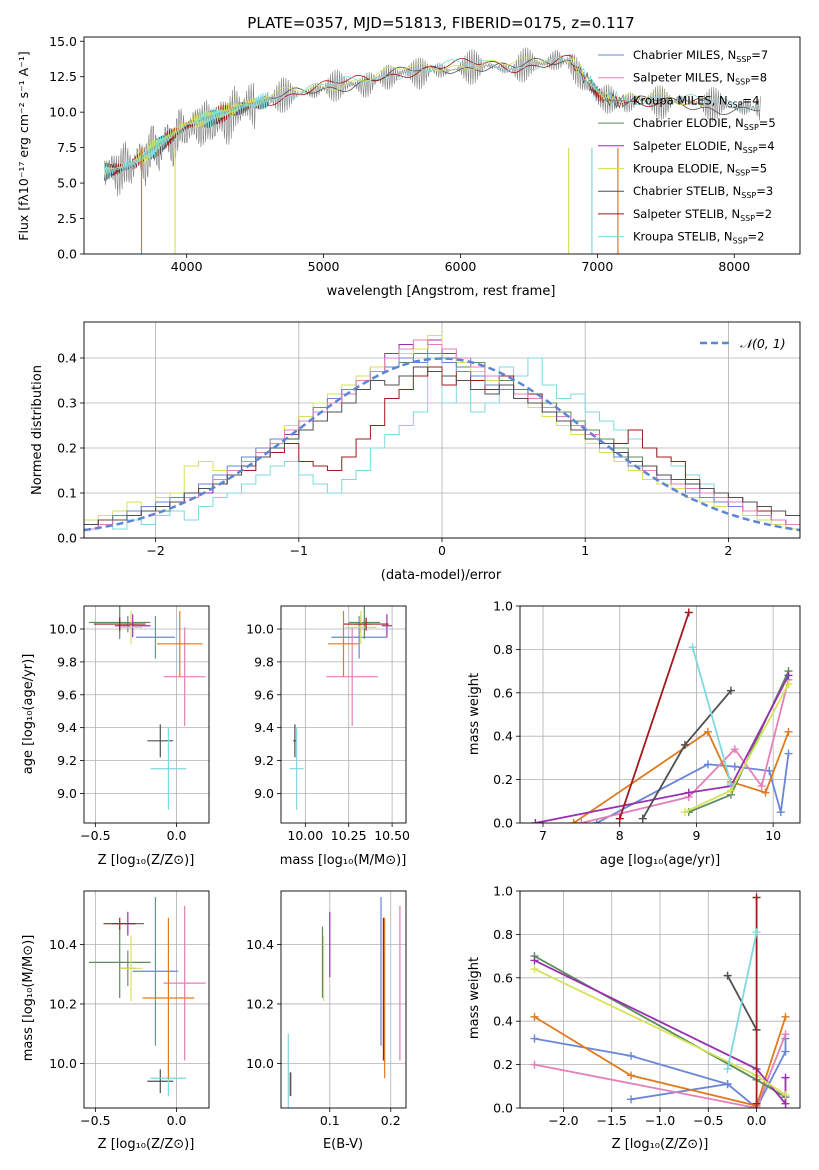 This screenshot has height=1170, width=819. I want to click on legend-entry: Chabrier ELODIE, NSSP=5, so click(704, 124).